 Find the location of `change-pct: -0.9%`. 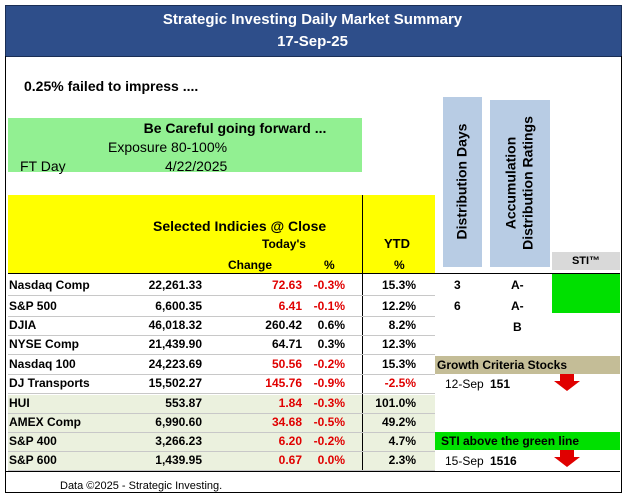

change-pct: -0.9% is located at coordinates (329, 383).